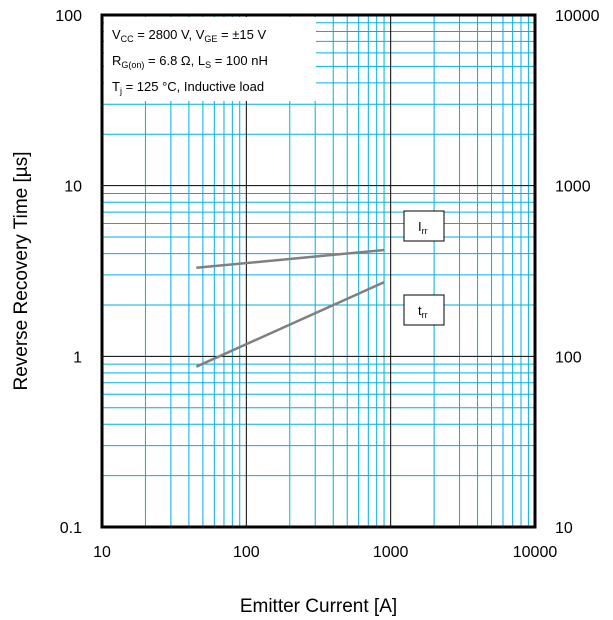 The image size is (613, 620). I want to click on series-label-text: trr, so click(423, 311).